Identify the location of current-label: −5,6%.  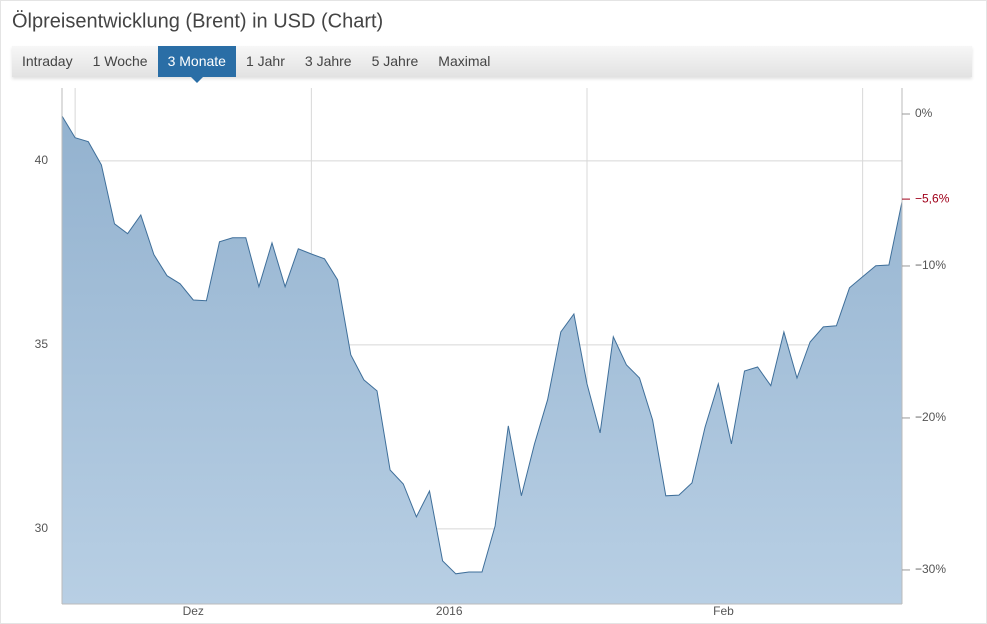
(932, 198).